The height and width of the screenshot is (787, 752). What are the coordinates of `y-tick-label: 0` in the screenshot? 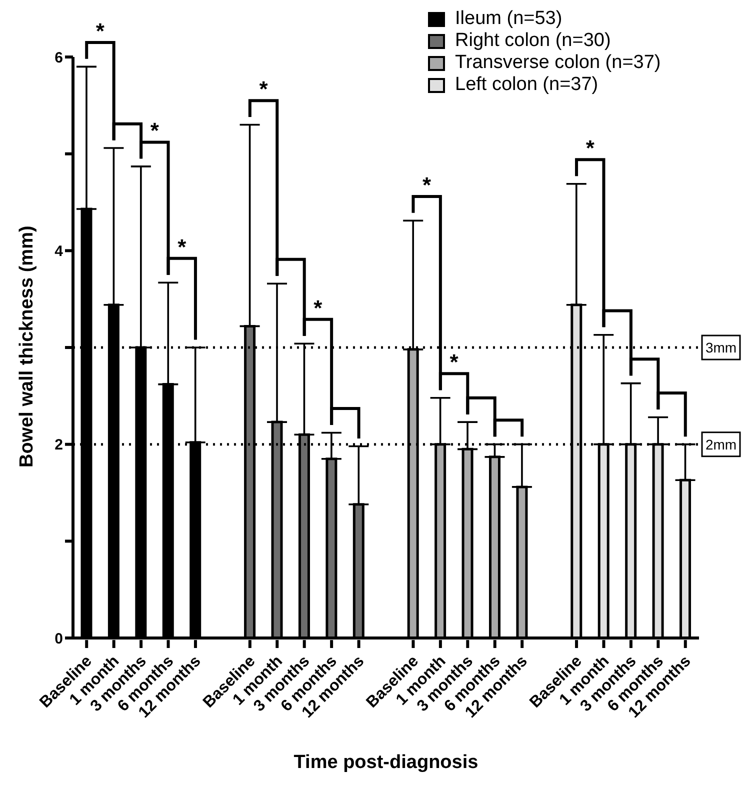 It's located at (58, 639).